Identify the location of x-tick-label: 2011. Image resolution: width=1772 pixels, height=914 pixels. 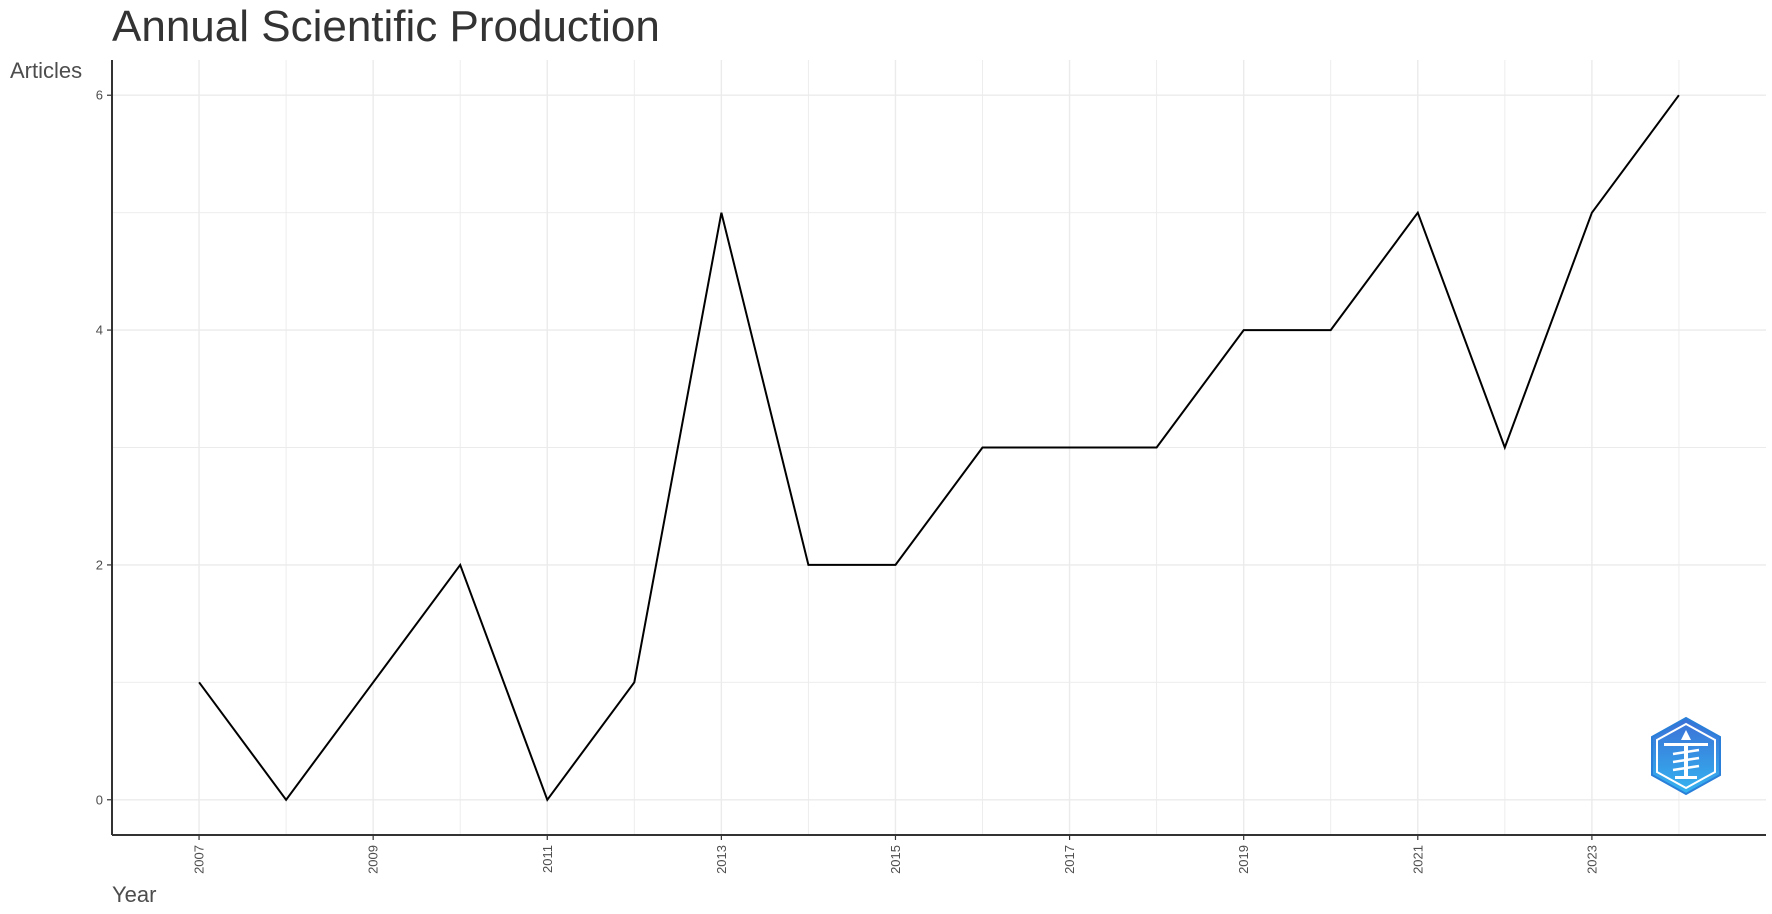
(547, 859).